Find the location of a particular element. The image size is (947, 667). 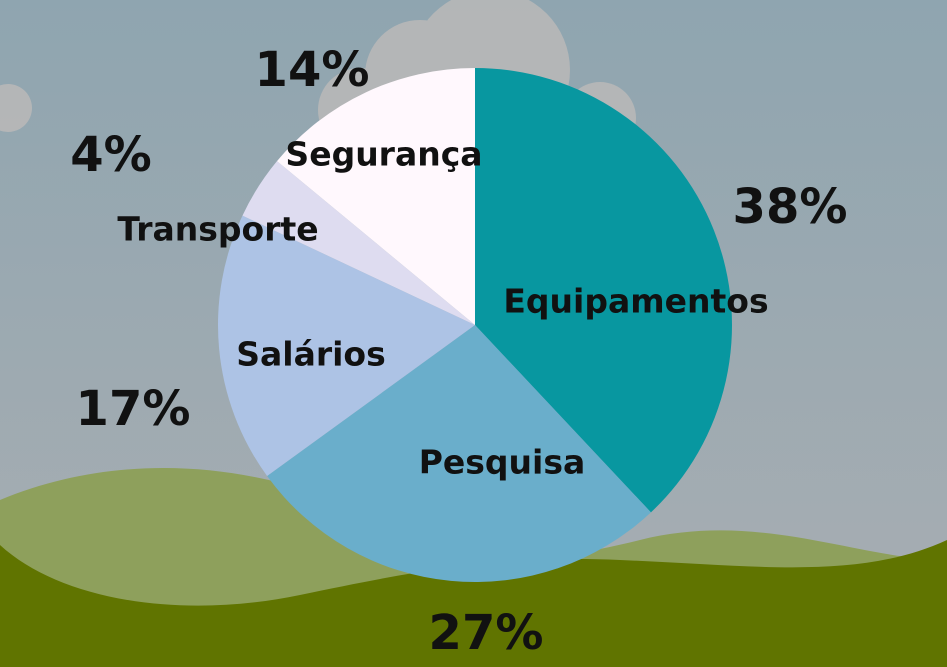

slice-percent-label: 14% is located at coordinates (312, 70).